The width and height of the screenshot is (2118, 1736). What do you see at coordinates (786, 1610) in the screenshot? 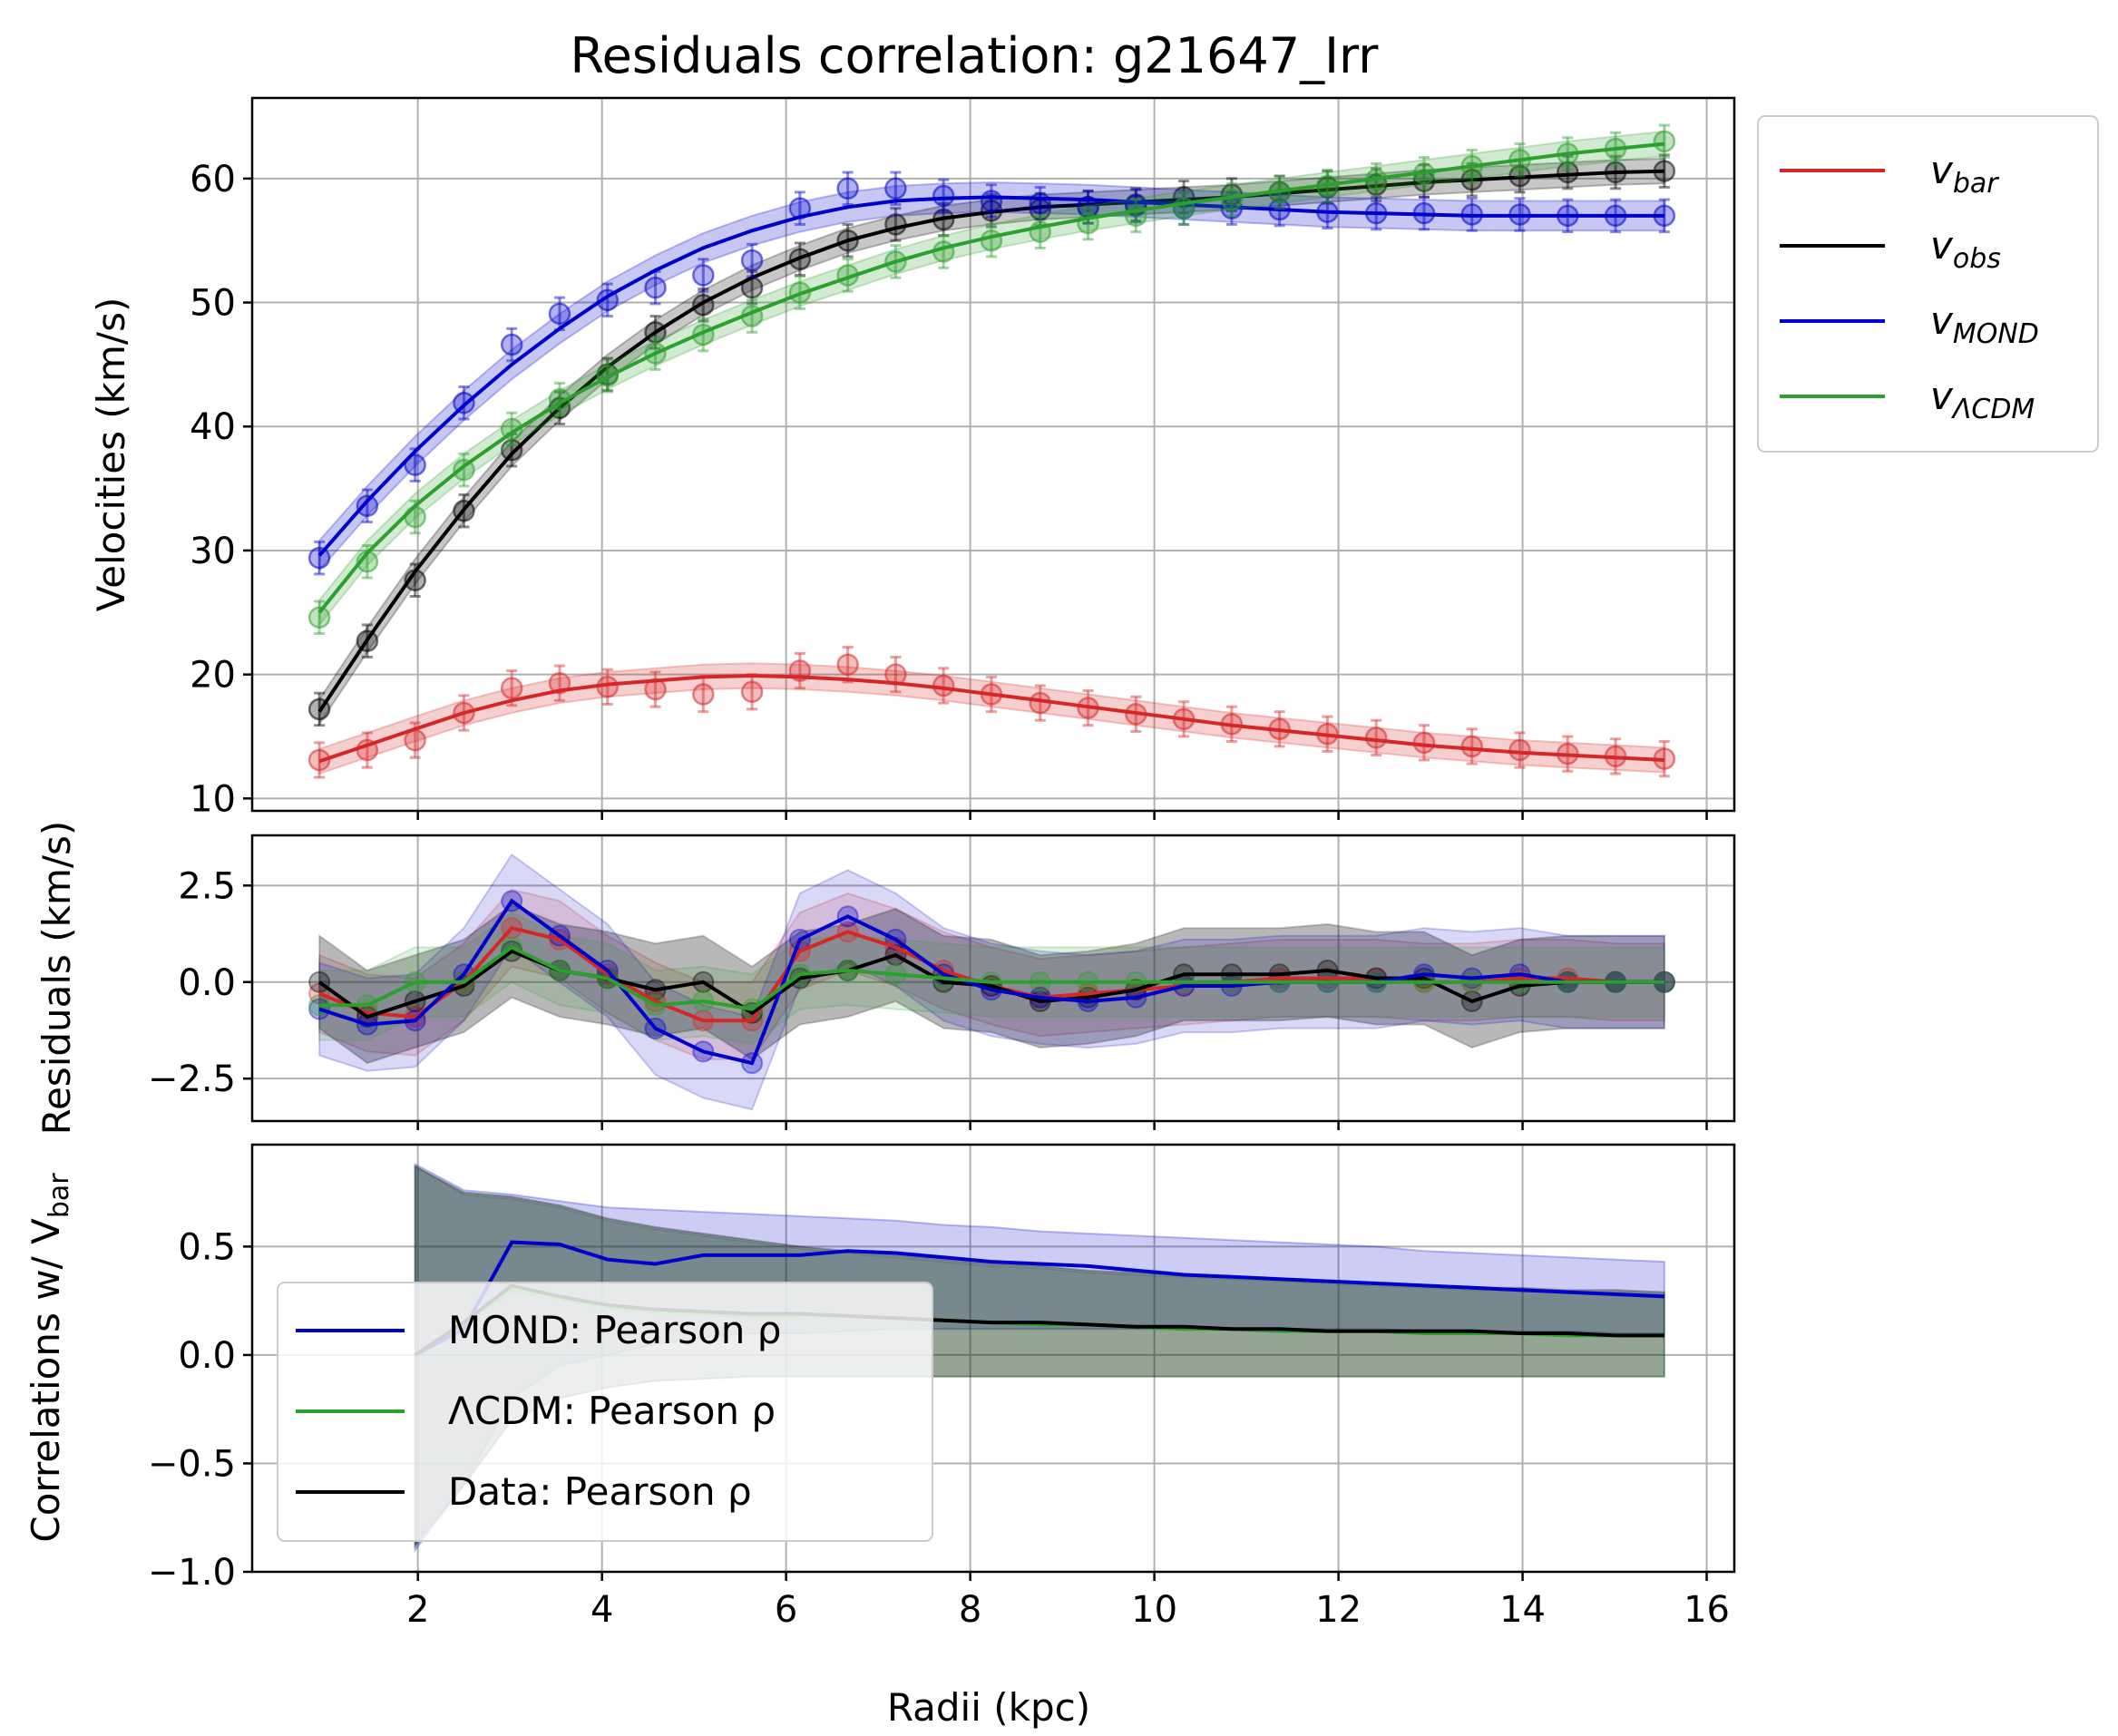
I see `x-tick-label: 6` at bounding box center [786, 1610].